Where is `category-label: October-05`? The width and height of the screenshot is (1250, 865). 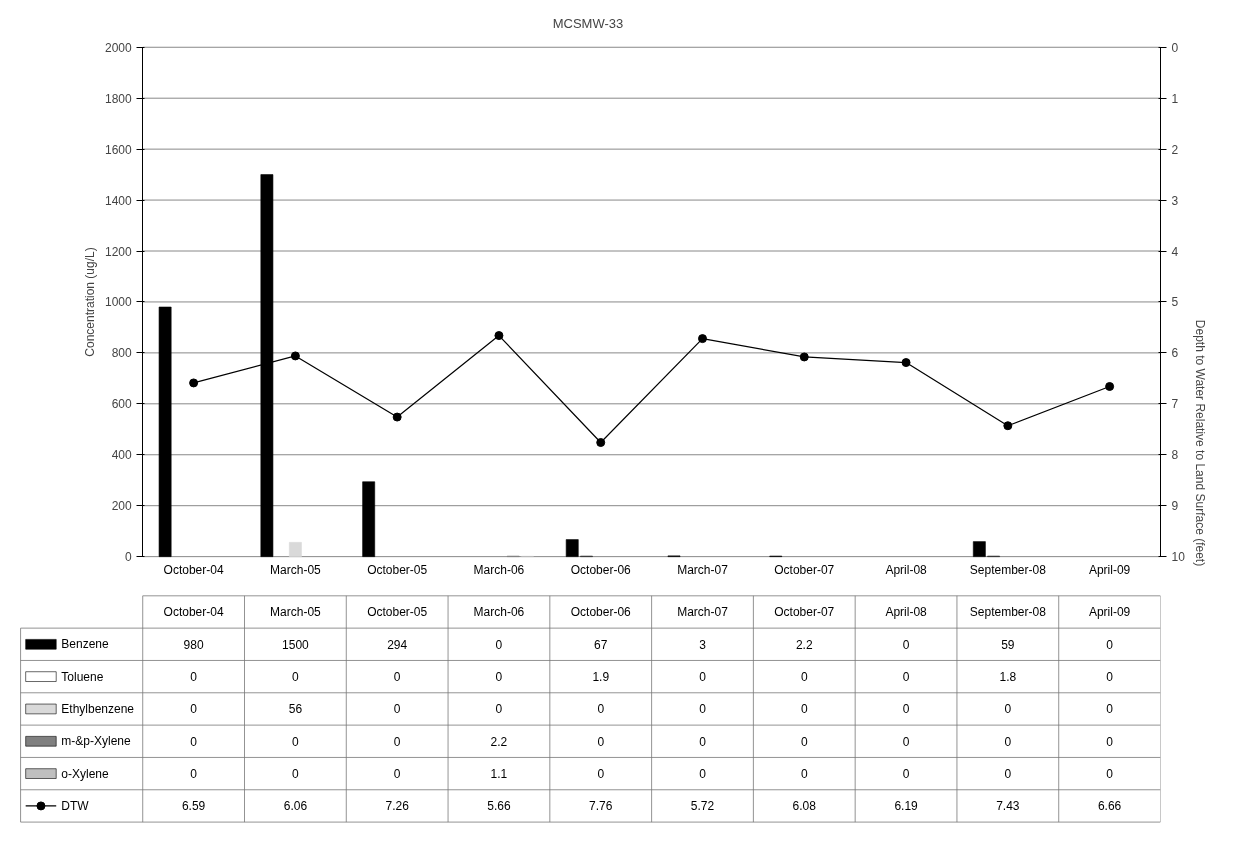
category-label: October-05 is located at coordinates (397, 611).